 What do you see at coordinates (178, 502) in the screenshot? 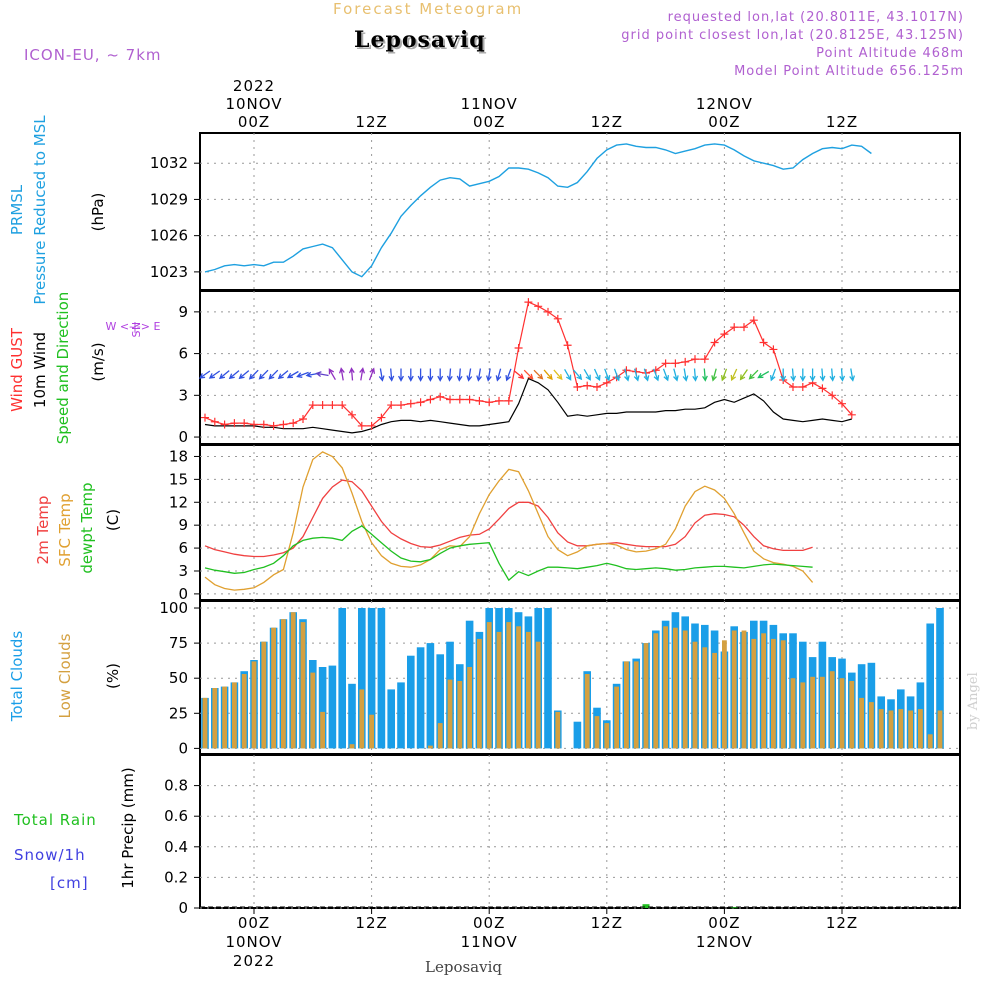
I see `y-tick-label: 12` at bounding box center [178, 502].